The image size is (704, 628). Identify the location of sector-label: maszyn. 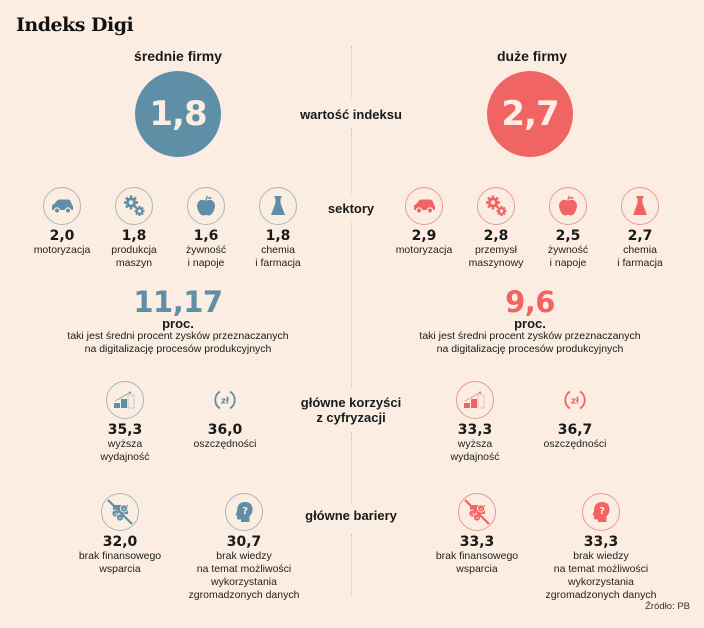
(134, 263).